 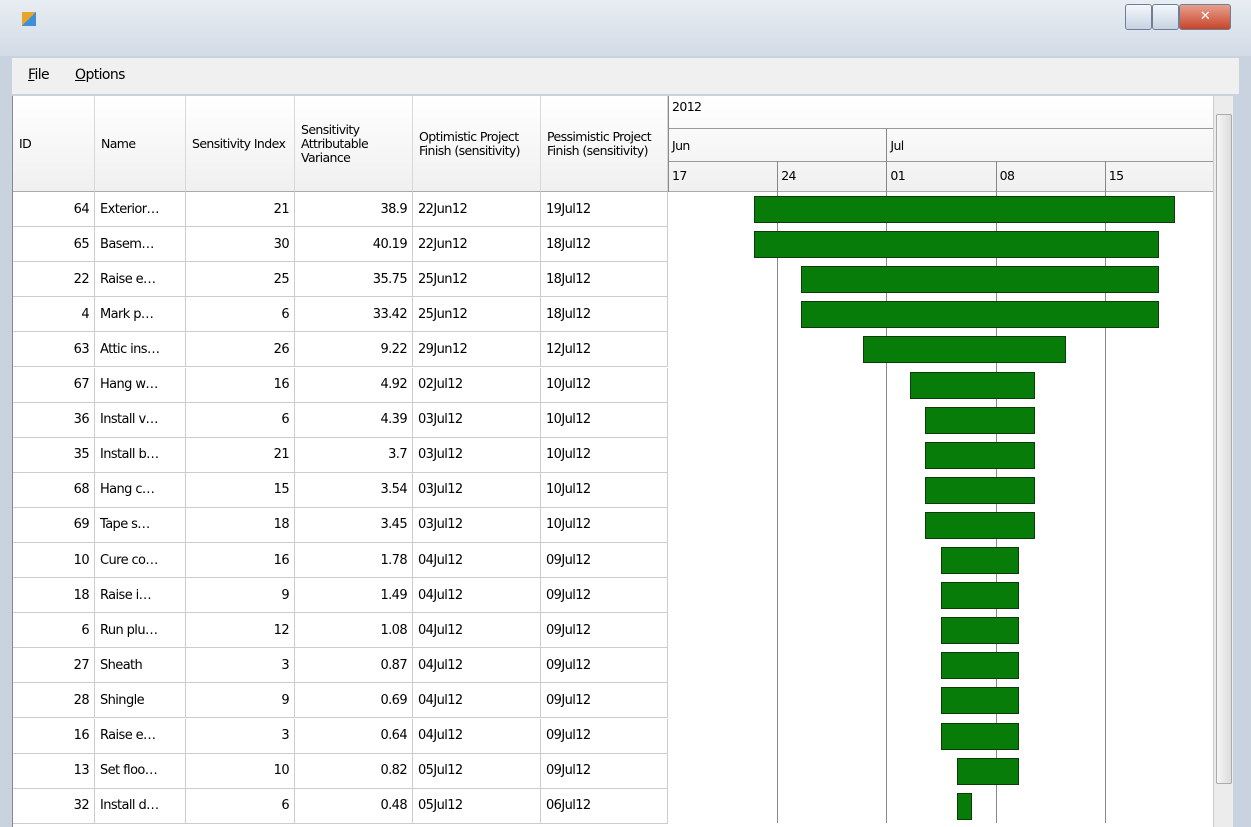 What do you see at coordinates (240, 771) in the screenshot?
I see `table-cell: 10` at bounding box center [240, 771].